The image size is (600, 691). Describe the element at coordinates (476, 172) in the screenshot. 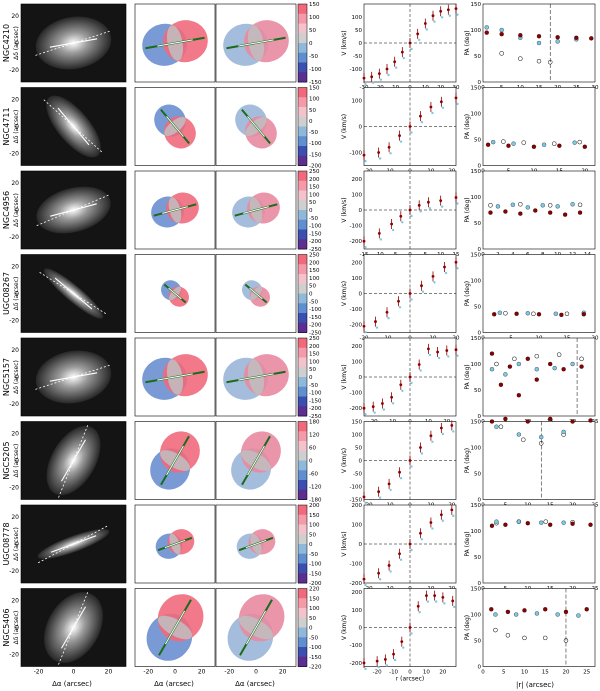

I see `pa-ytick-label: 150` at that location.